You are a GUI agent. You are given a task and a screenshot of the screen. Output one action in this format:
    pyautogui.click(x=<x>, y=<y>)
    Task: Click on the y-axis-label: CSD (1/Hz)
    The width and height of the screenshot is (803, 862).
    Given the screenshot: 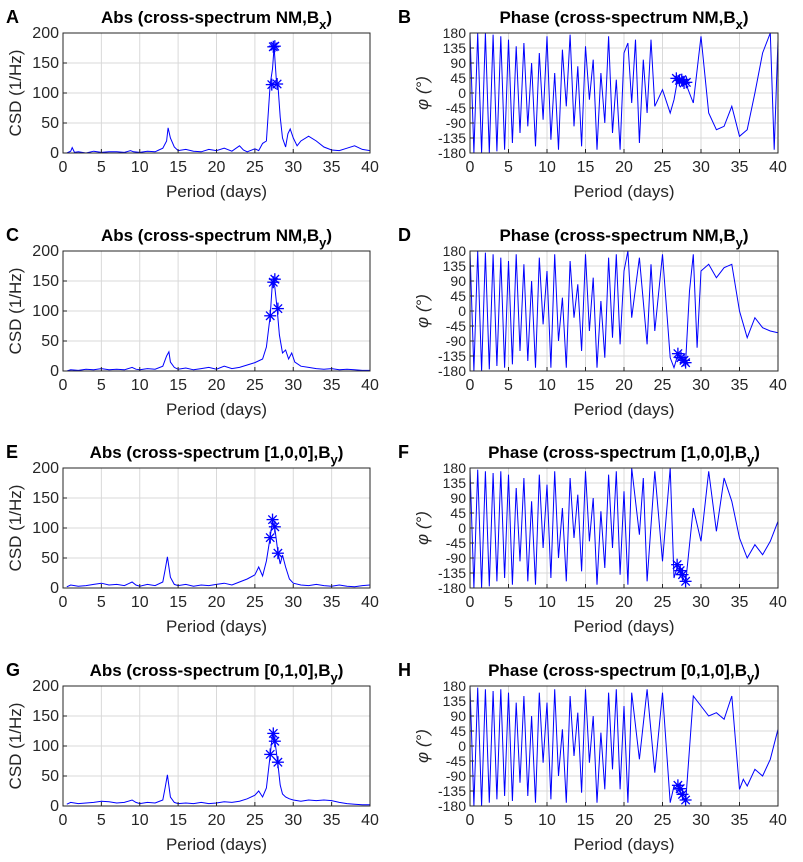 What is the action you would take?
    pyautogui.click(x=15, y=311)
    